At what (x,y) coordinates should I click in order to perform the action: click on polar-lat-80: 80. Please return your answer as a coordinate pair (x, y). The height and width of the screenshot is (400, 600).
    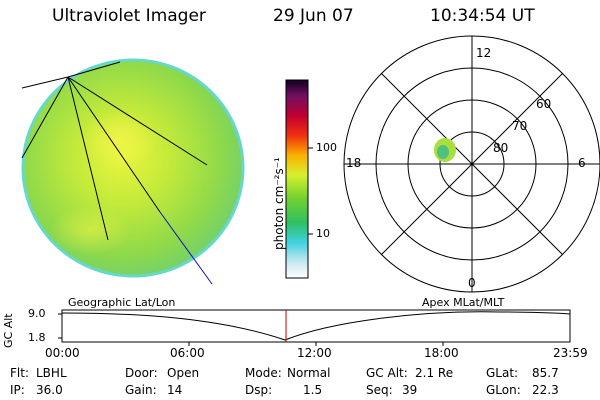
    Looking at the image, I should click on (501, 148).